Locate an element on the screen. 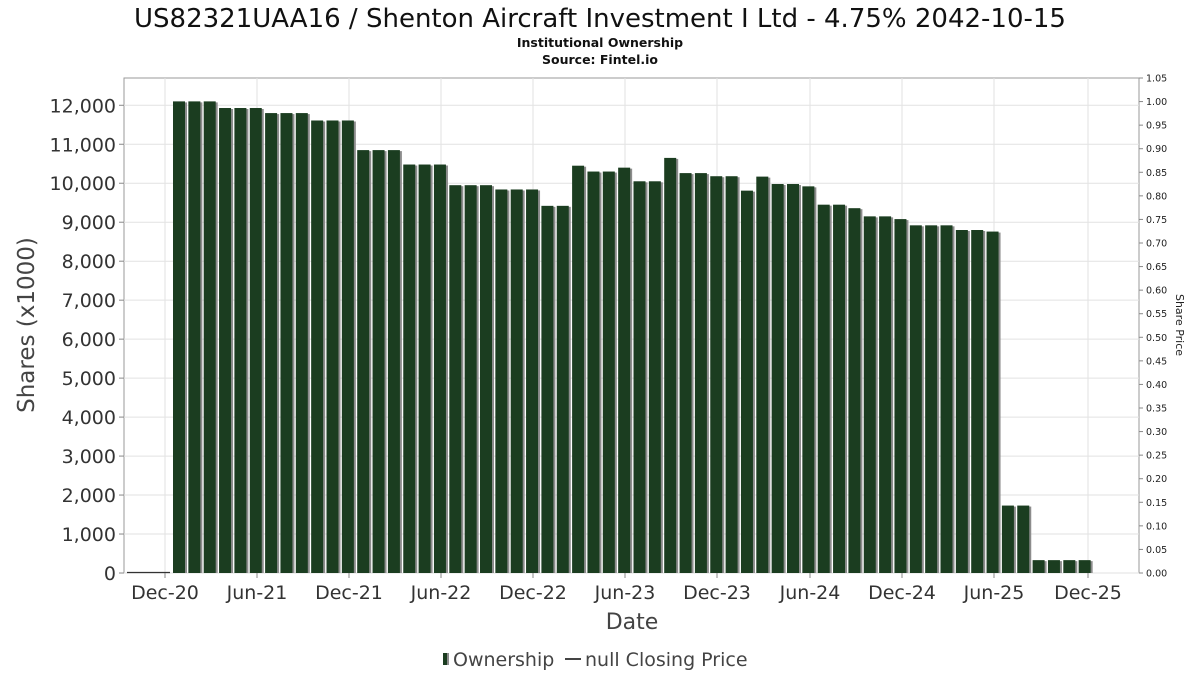  y-tick-label: 4,000 is located at coordinates (89, 418).